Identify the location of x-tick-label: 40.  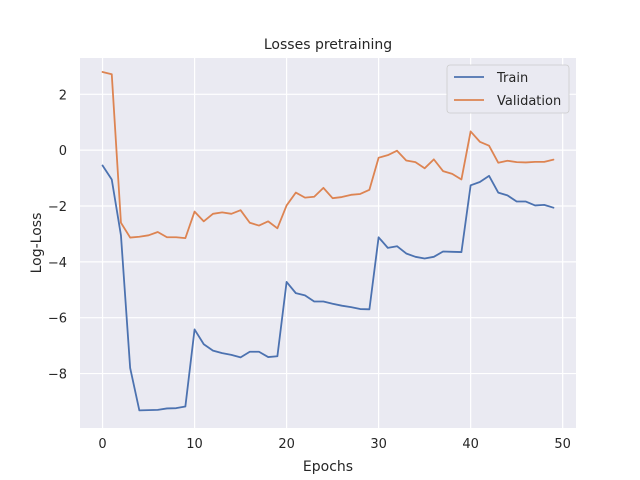
(470, 444).